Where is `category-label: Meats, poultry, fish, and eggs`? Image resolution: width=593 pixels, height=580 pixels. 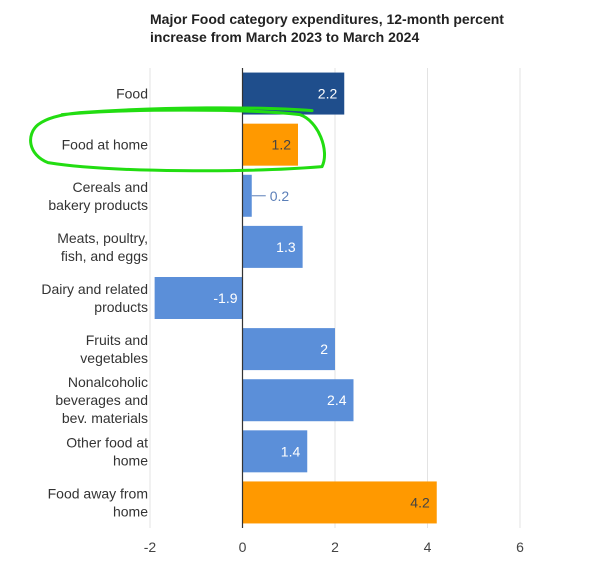
category-label: Meats, poultry, fish, and eggs is located at coordinates (102, 247).